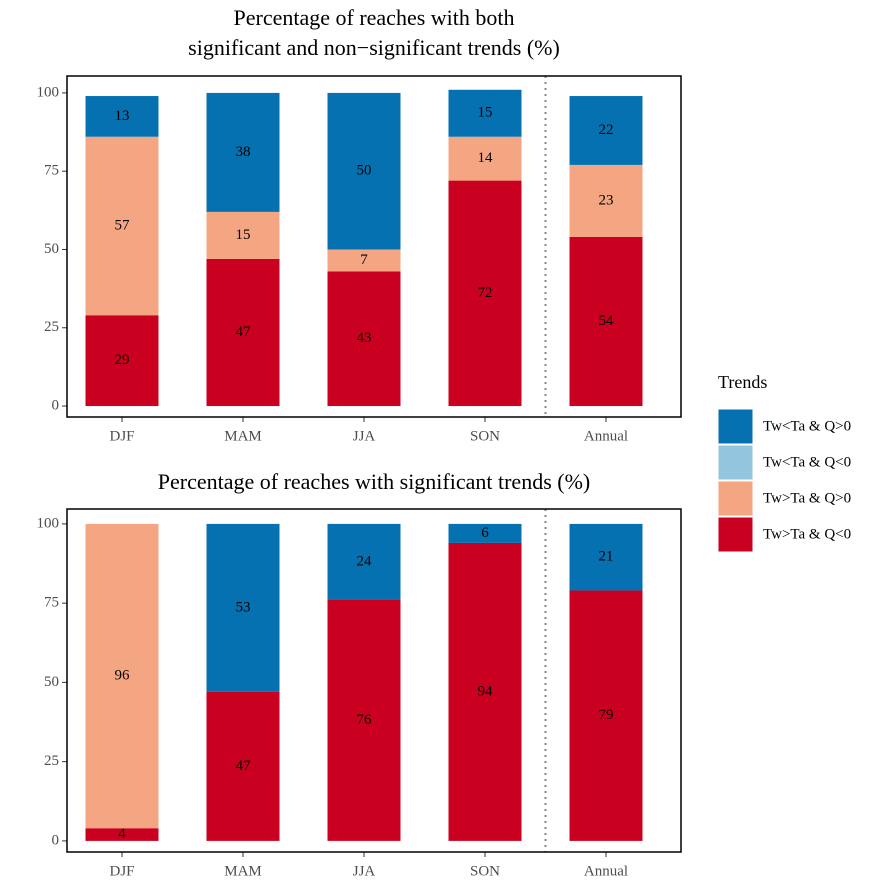 This screenshot has height=883, width=882. I want to click on data-label: 94, so click(486, 691).